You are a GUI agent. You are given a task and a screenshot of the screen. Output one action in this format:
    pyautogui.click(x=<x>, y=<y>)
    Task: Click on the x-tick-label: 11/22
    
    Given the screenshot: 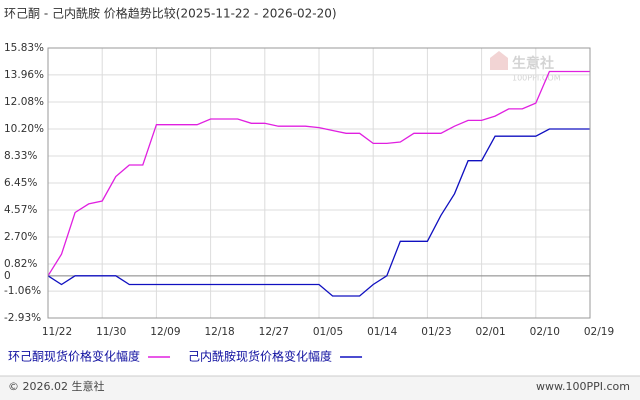 What is the action you would take?
    pyautogui.click(x=57, y=332)
    